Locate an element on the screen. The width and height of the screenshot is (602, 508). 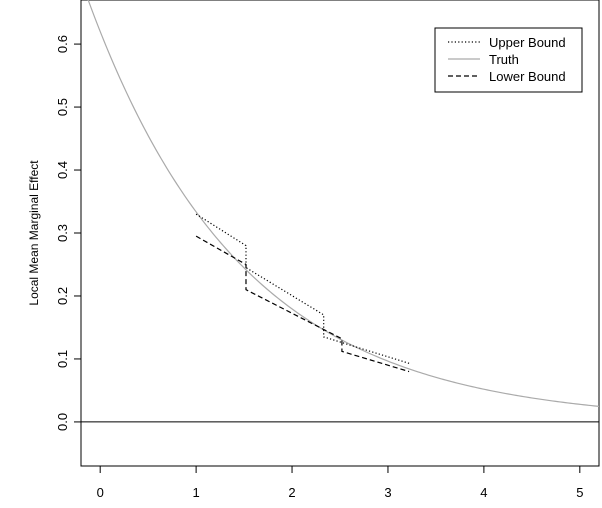
x-tick-label: 3 is located at coordinates (387, 492).